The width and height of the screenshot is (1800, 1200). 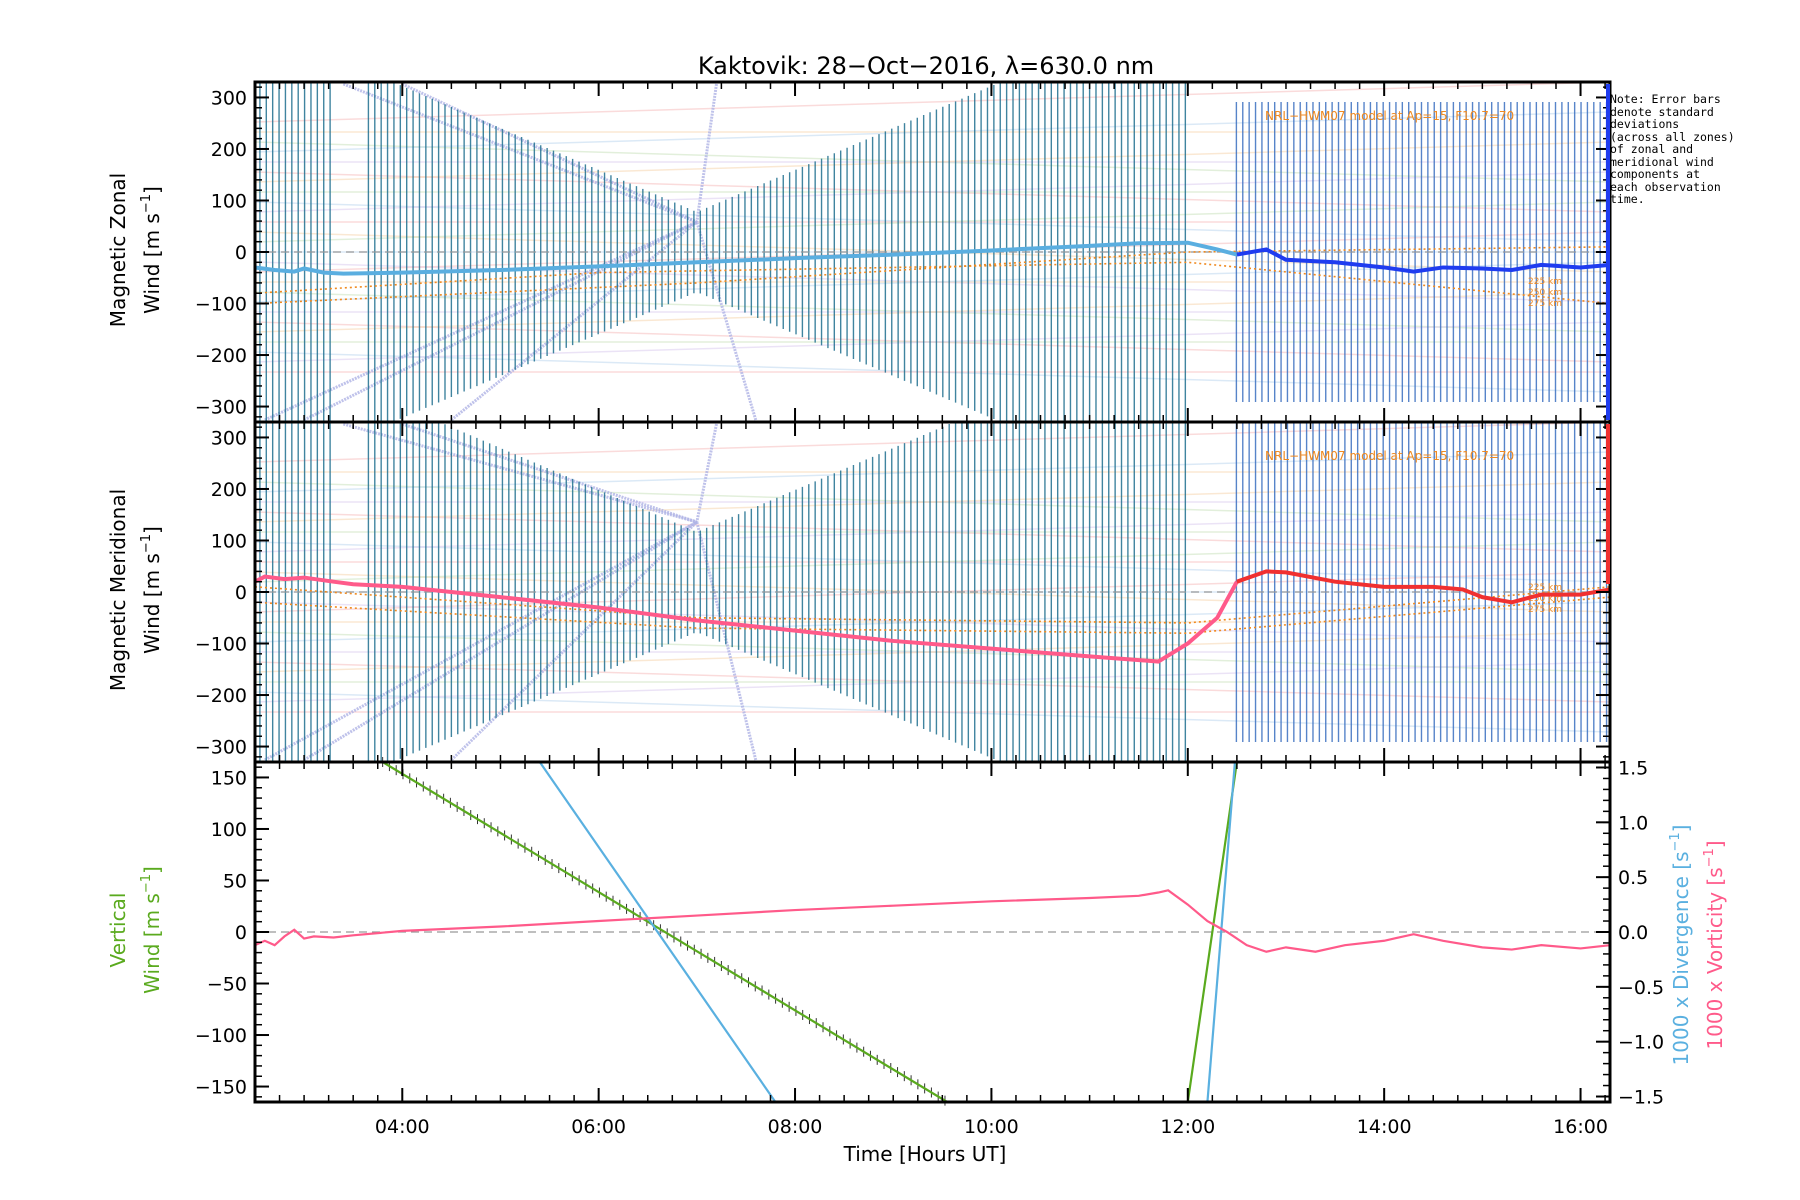 What do you see at coordinates (1665, 99) in the screenshot?
I see `note-line: Note: Error bars` at bounding box center [1665, 99].